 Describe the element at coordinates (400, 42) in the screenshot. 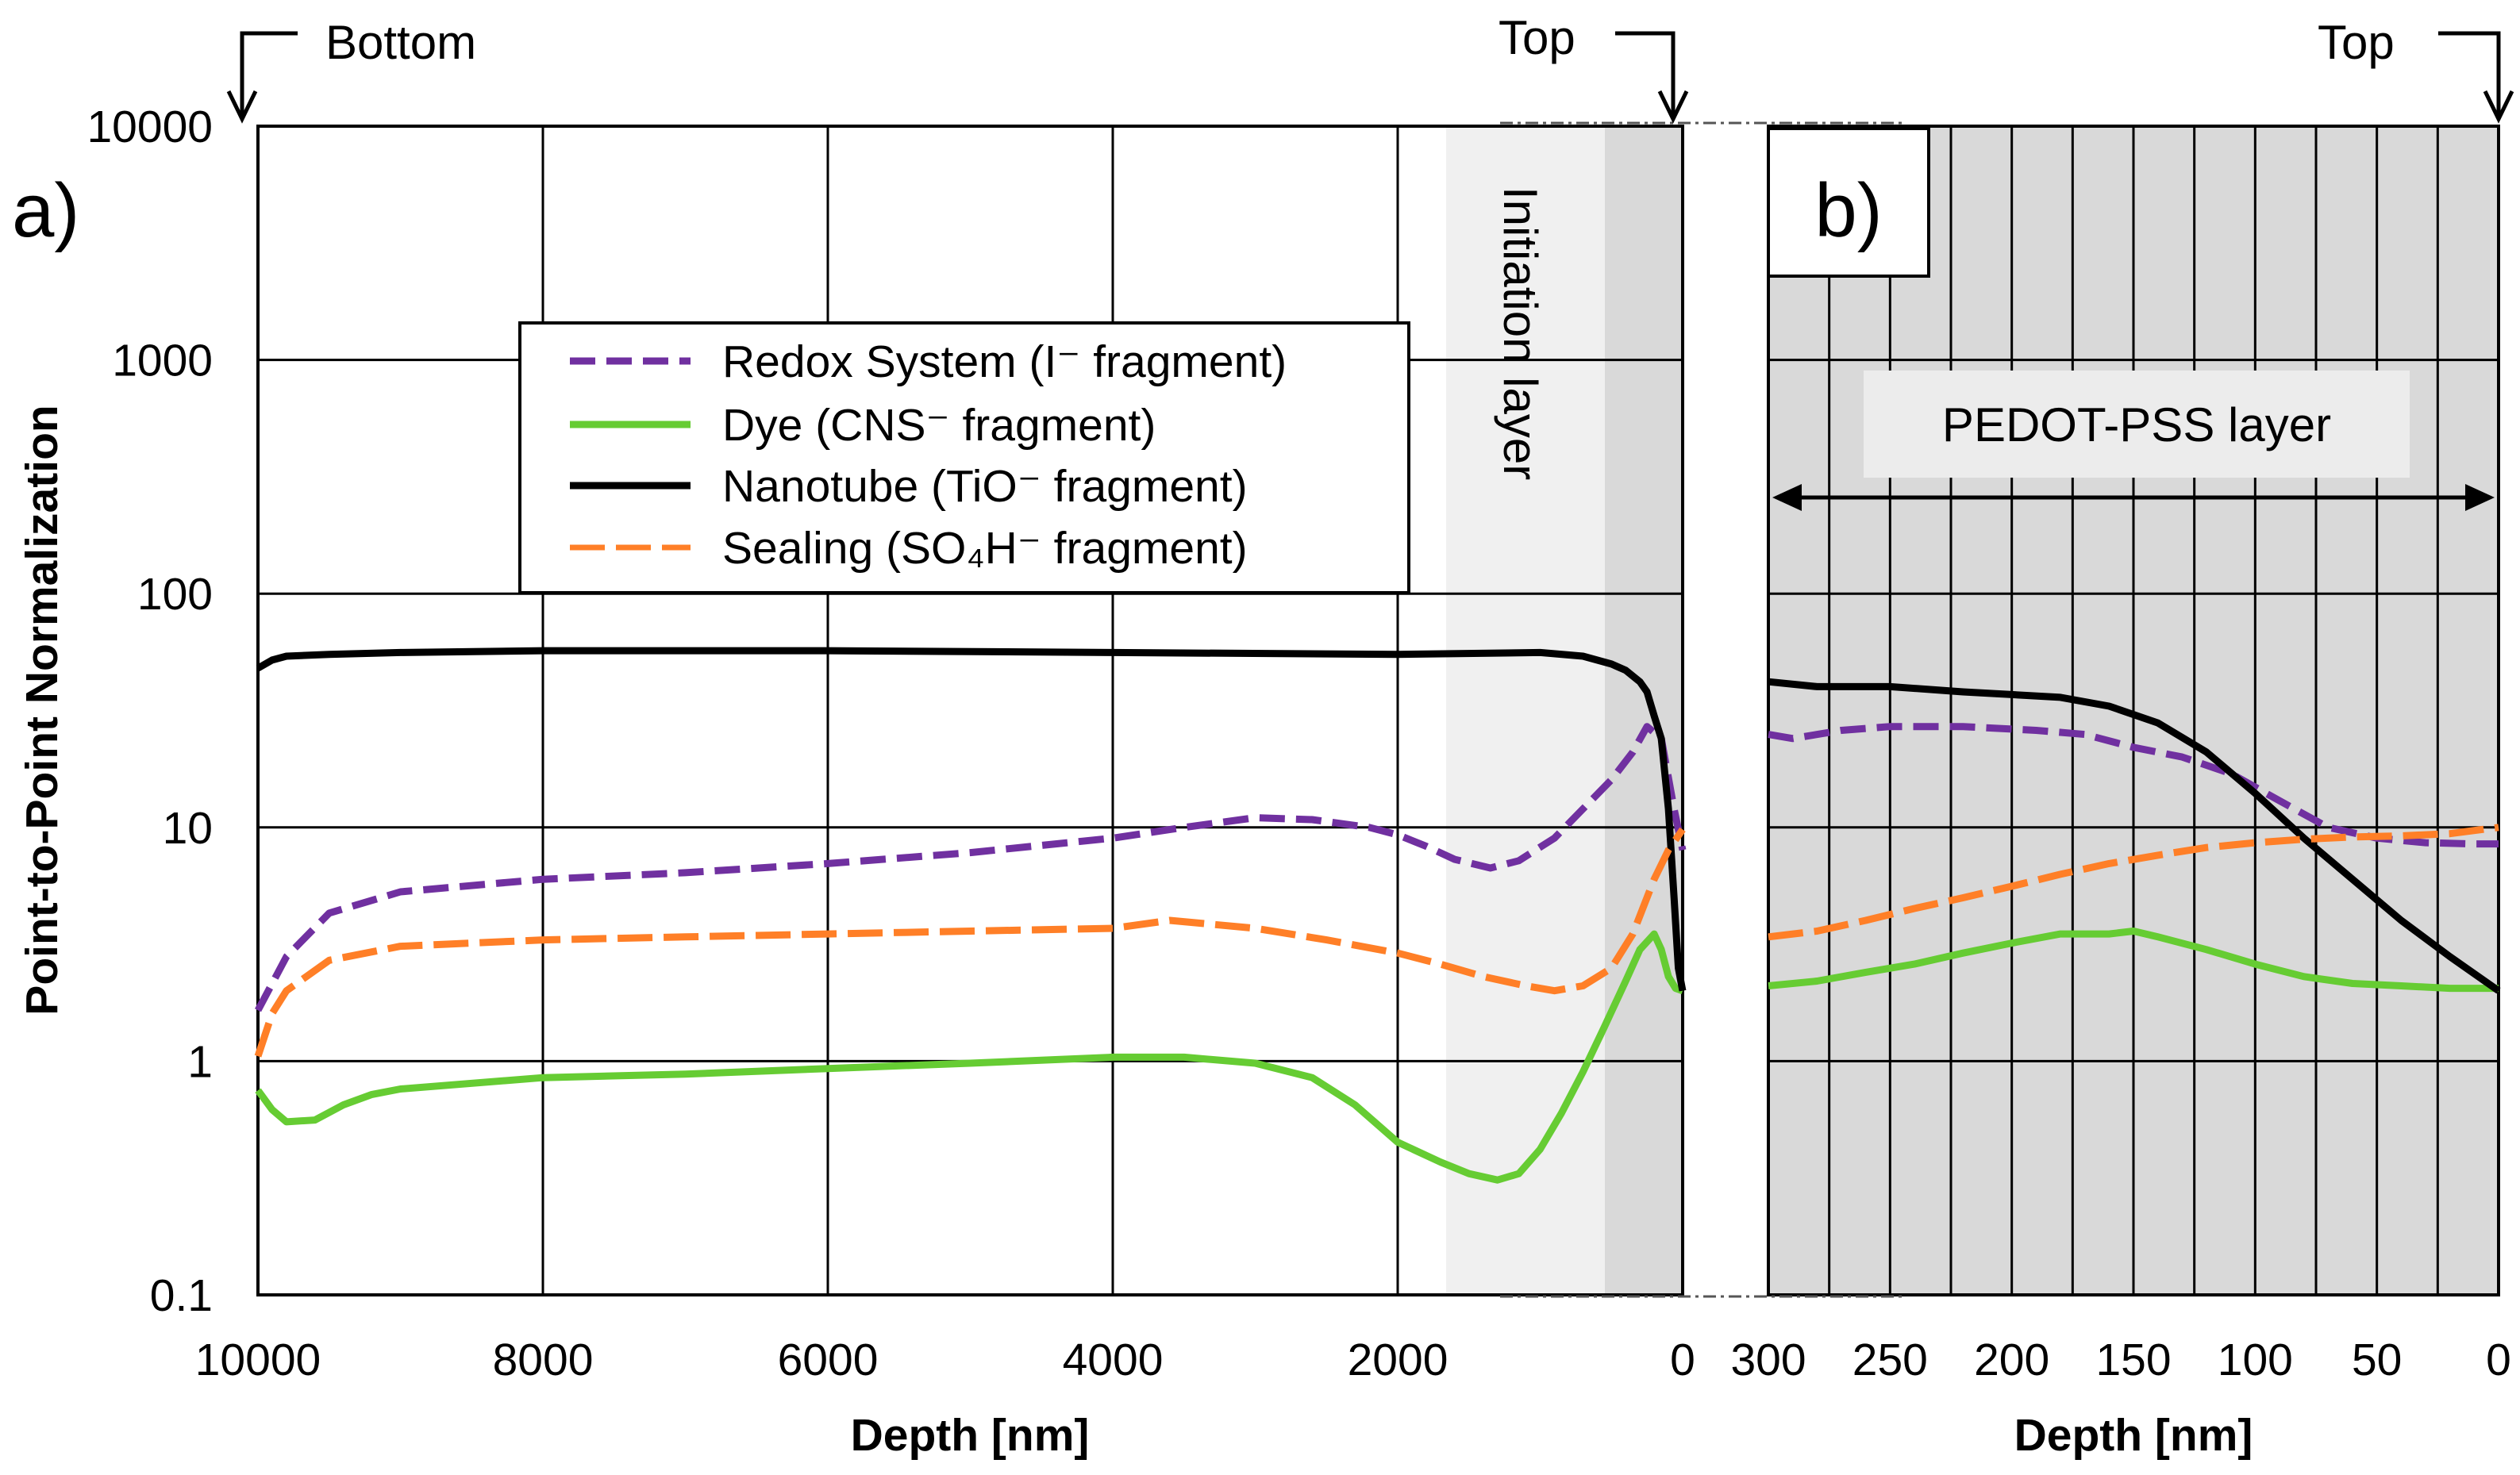

I see `bottom-label: Bottom` at that location.